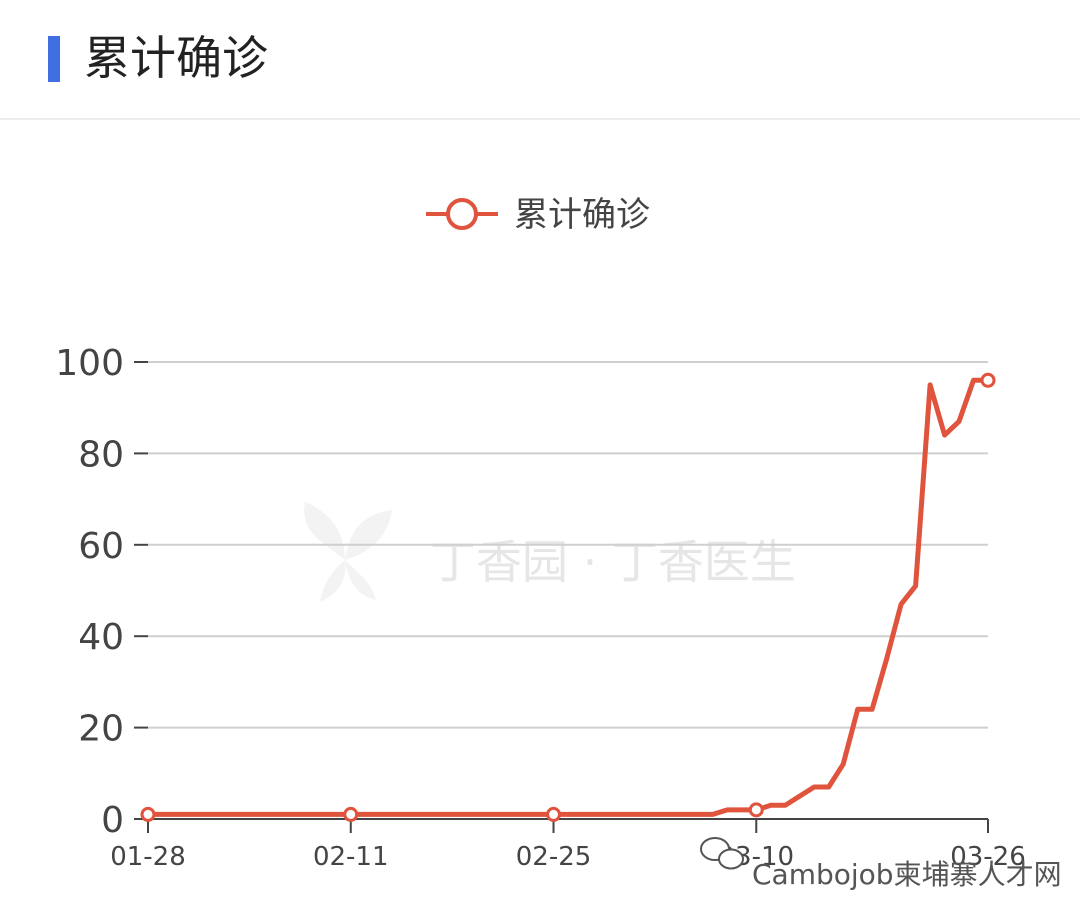 The image size is (1080, 924). What do you see at coordinates (101, 592) in the screenshot?
I see `y-axis: 0 20 40 60 80 100` at bounding box center [101, 592].